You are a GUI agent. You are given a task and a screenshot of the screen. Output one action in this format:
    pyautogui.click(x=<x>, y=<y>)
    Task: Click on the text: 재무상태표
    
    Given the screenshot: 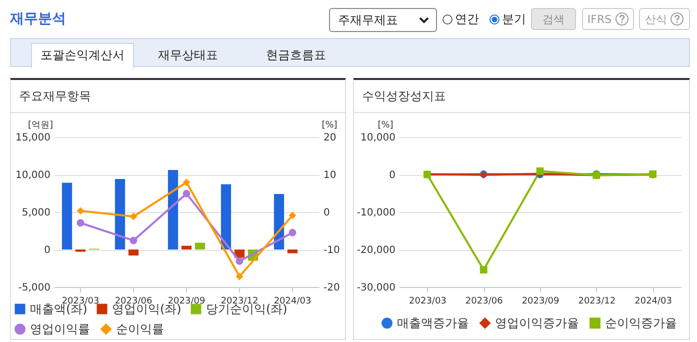 What is the action you would take?
    pyautogui.click(x=188, y=55)
    